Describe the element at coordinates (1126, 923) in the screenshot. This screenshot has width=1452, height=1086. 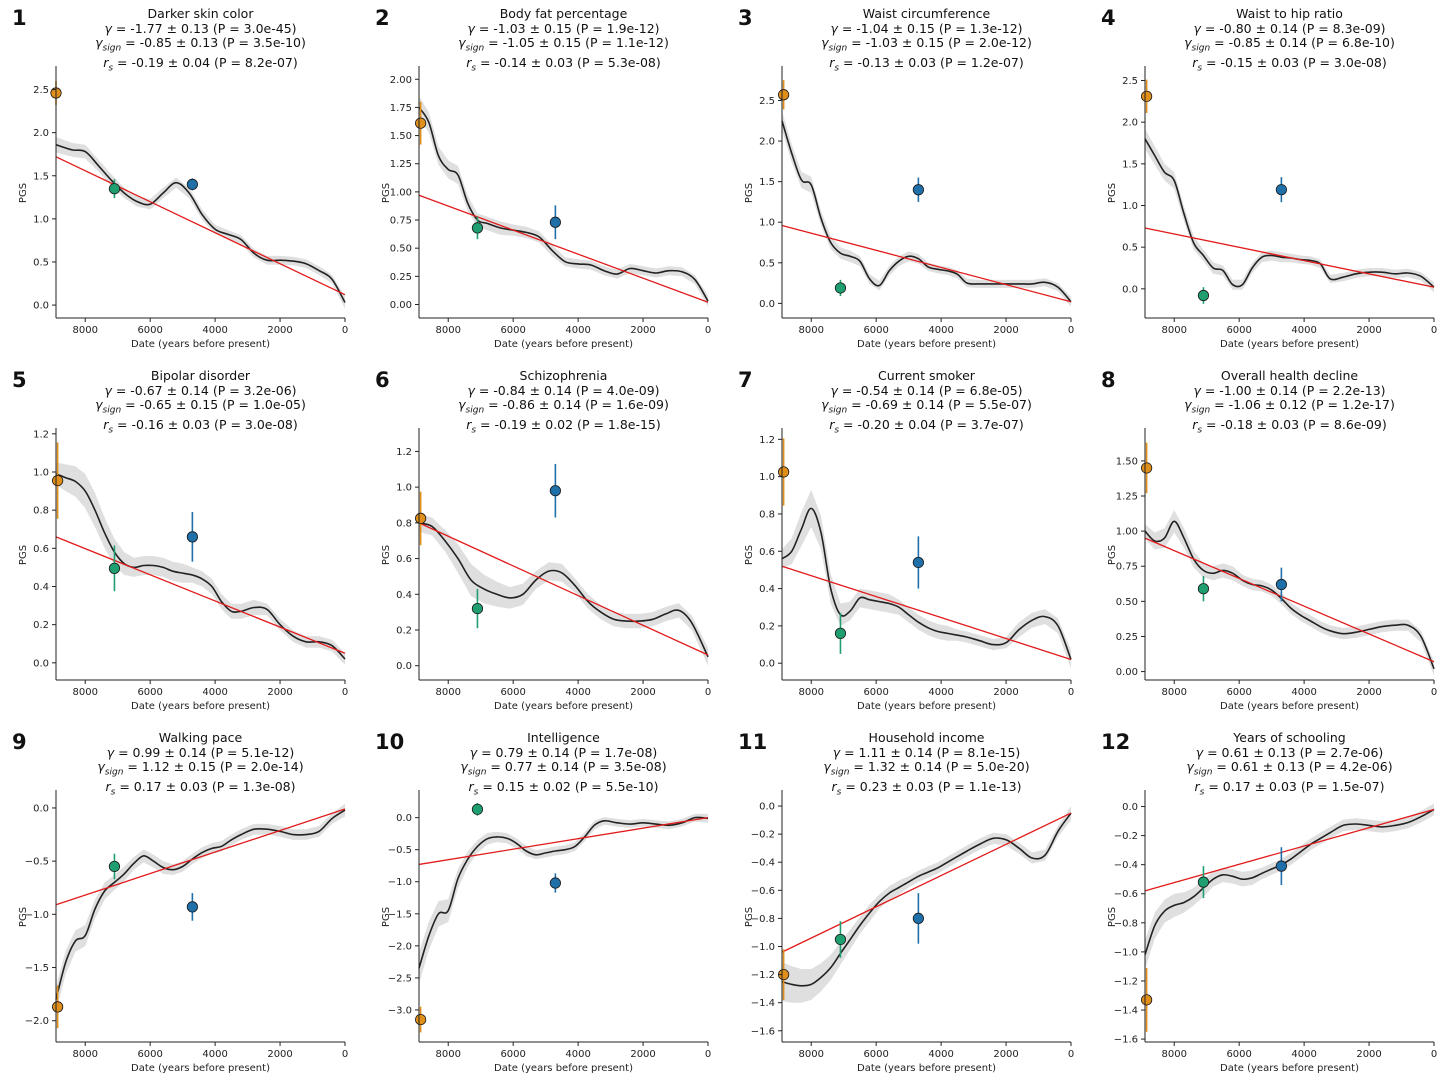
I see `y-tick-label: −0.8` at that location.